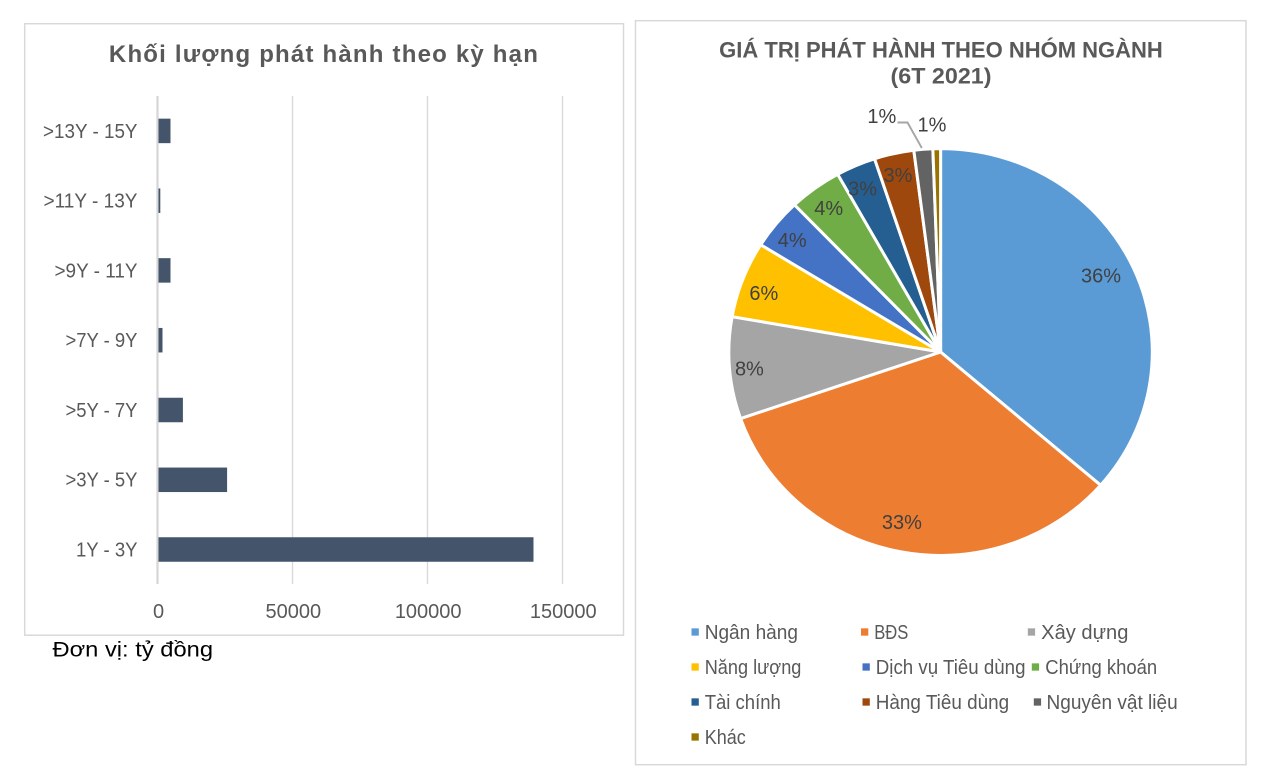  What do you see at coordinates (107, 550) in the screenshot?
I see `svg-text: 1Y - 3Y` at bounding box center [107, 550].